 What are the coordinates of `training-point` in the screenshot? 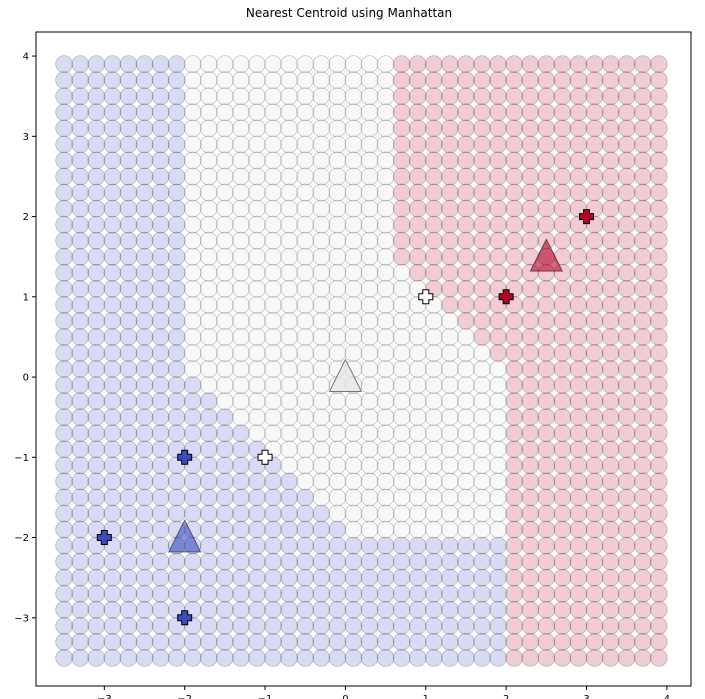 It's located at (265, 457).